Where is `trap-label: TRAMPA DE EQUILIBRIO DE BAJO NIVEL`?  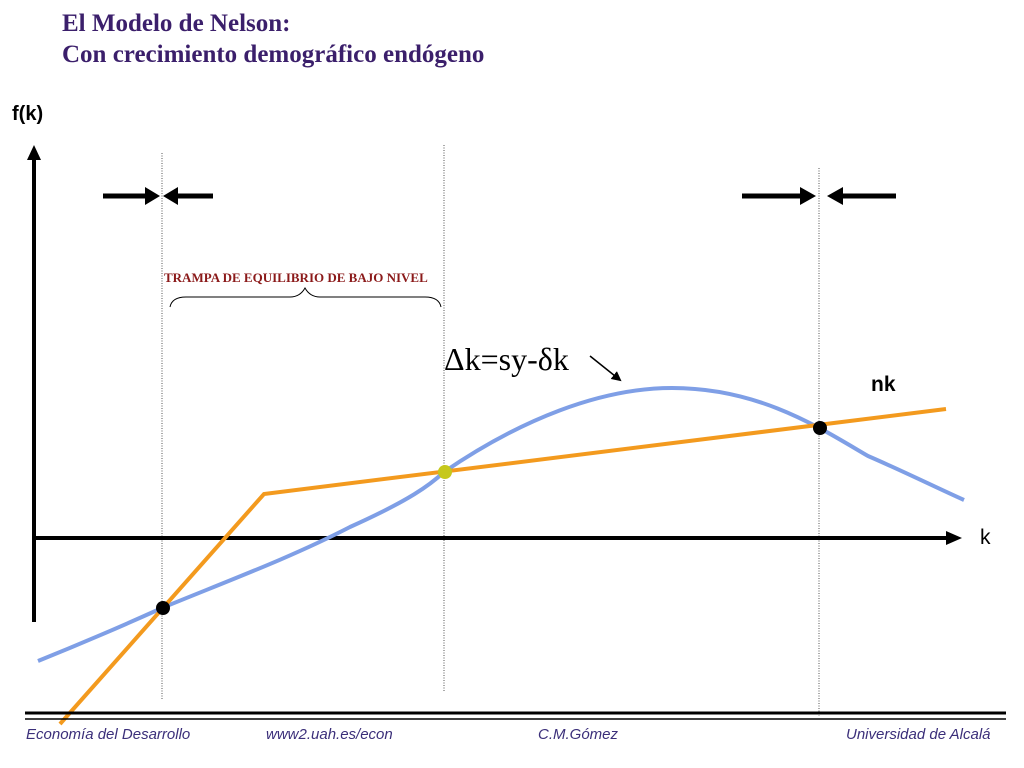 trap-label: TRAMPA DE EQUILIBRIO DE BAJO NIVEL is located at coordinates (296, 277).